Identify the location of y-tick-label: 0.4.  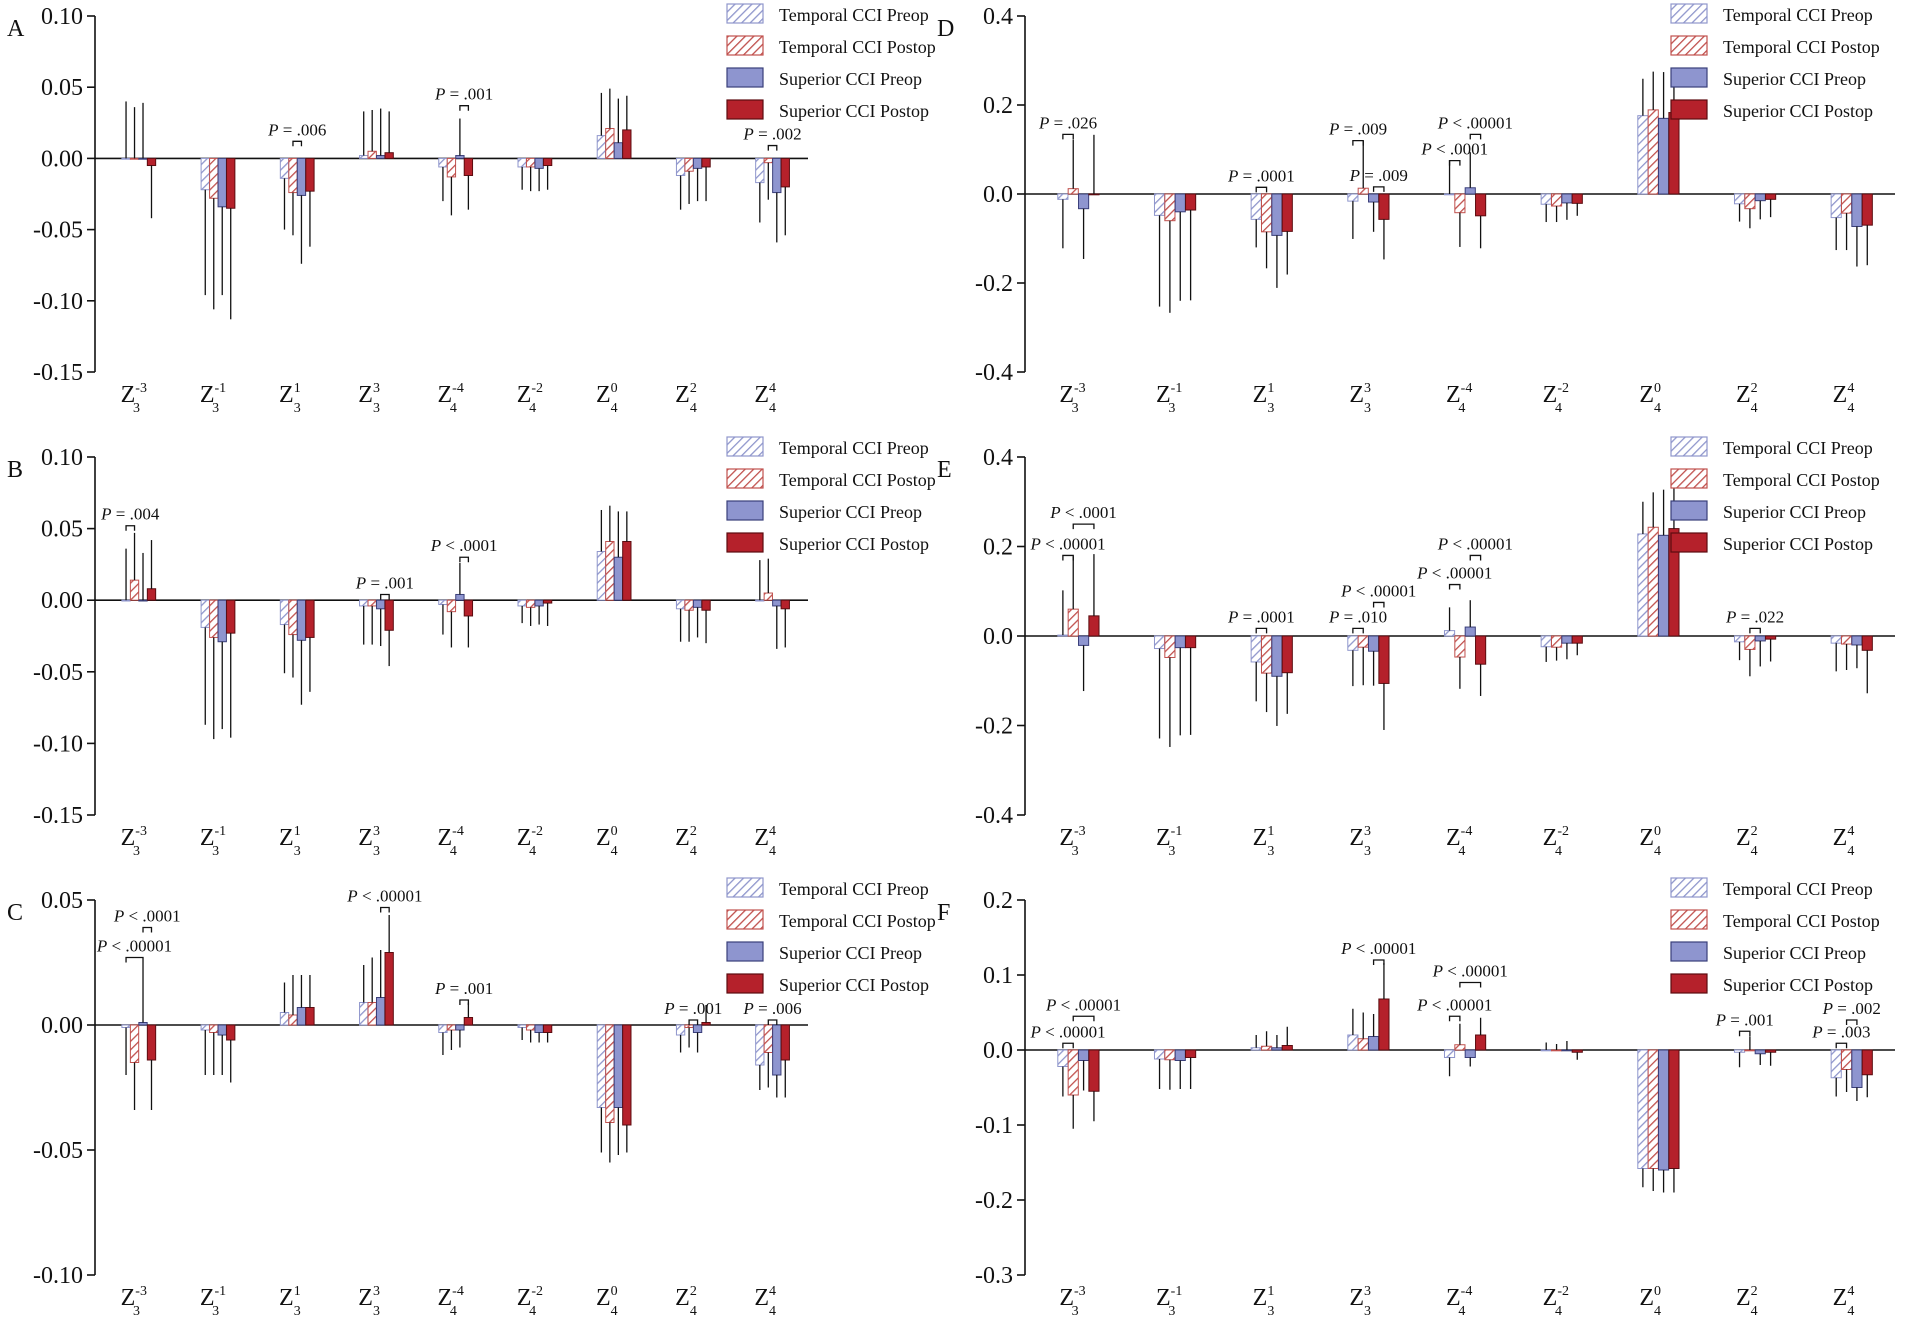
(998, 458).